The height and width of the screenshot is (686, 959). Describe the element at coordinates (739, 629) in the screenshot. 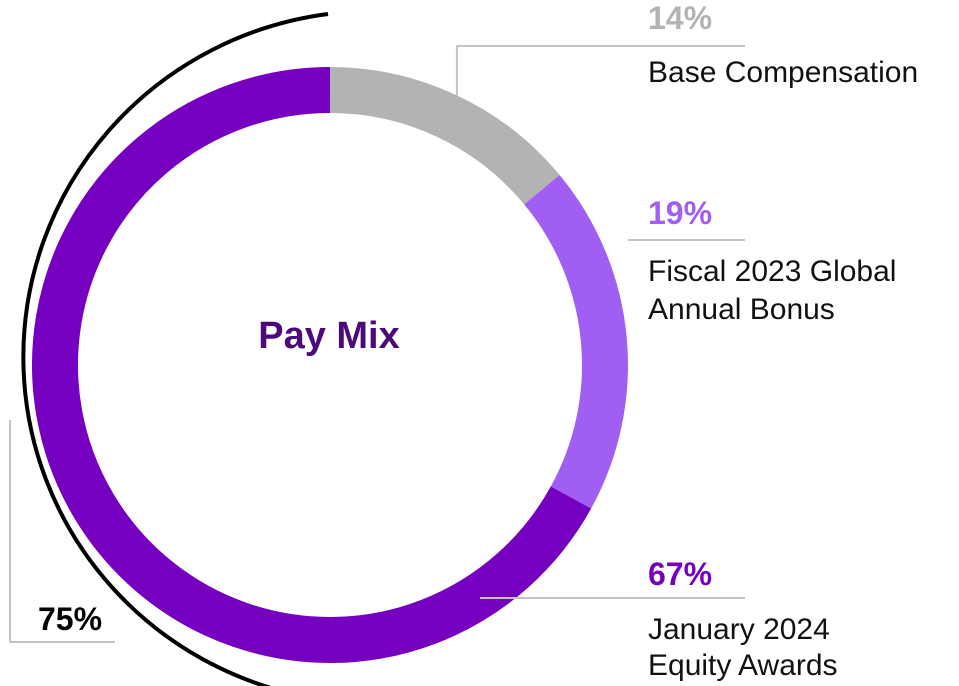

I see `slice-label-equity-line1: January 2024` at that location.